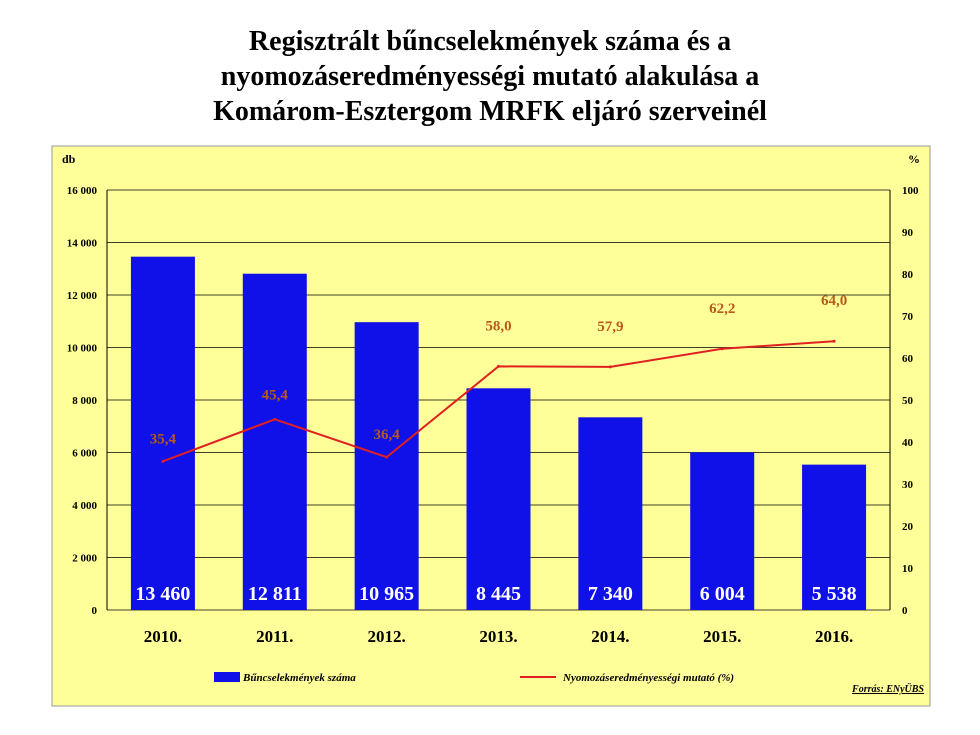 This screenshot has height=735, width=980. I want to click on line-value-label: 62,2, so click(722, 309).